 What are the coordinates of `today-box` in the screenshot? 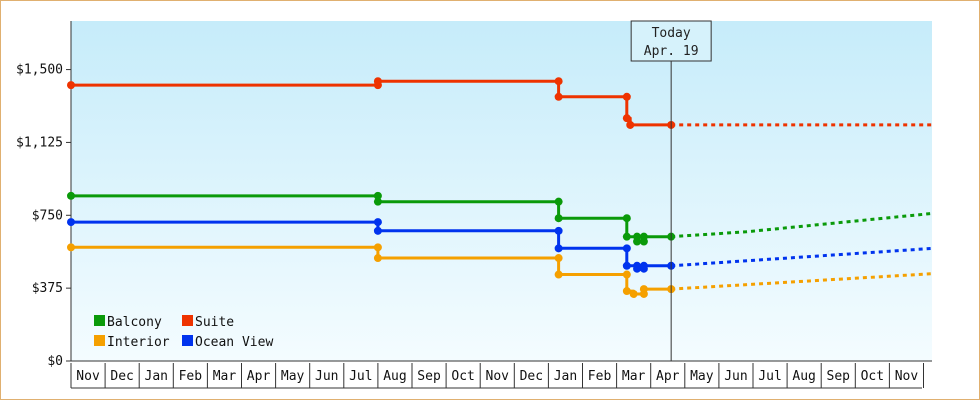 It's located at (671, 41).